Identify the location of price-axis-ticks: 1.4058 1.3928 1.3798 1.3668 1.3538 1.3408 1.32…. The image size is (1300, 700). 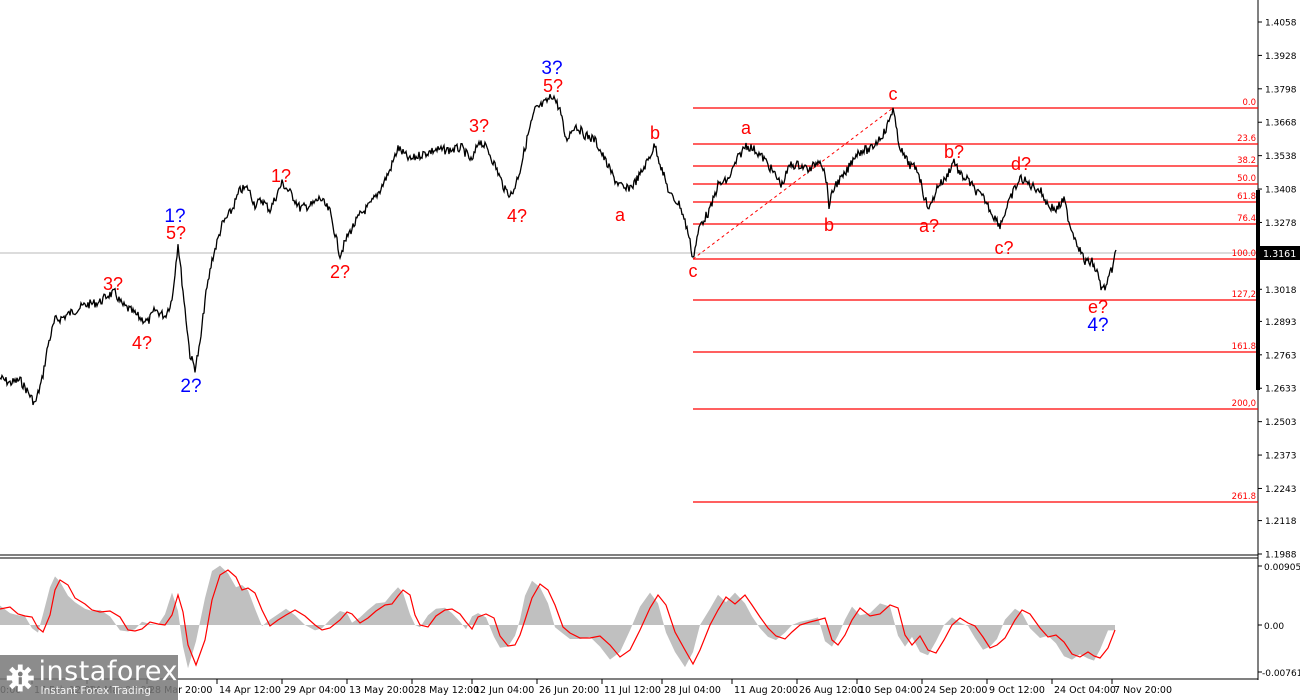
(1277, 290).